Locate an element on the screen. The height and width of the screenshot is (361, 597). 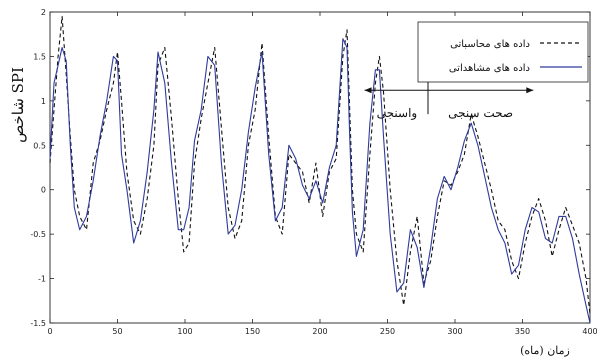
y-tick-label: 0.5 is located at coordinates (39, 145).